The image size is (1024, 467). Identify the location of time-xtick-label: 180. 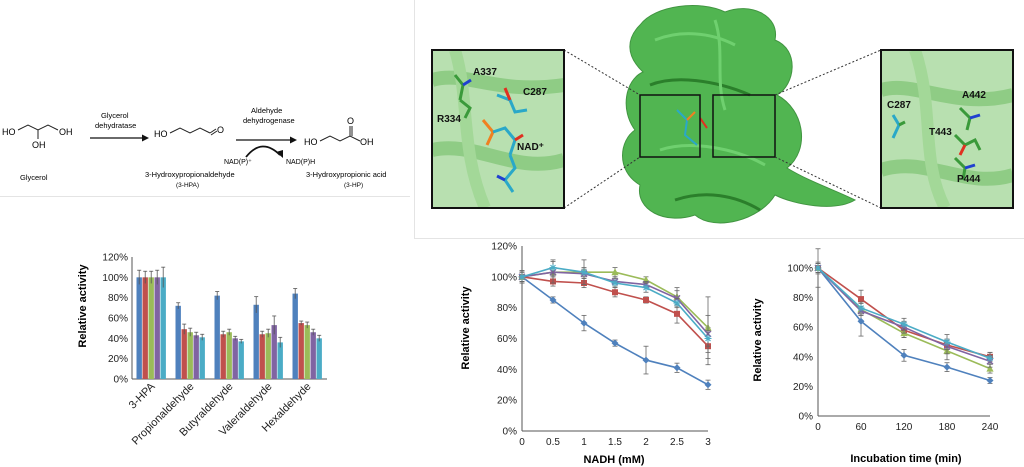
(947, 427).